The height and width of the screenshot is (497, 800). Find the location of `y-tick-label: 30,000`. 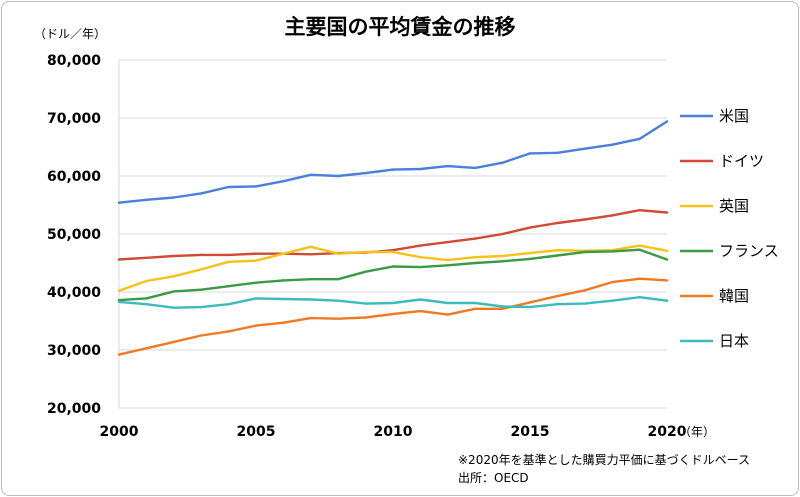

y-tick-label: 30,000 is located at coordinates (74, 351).